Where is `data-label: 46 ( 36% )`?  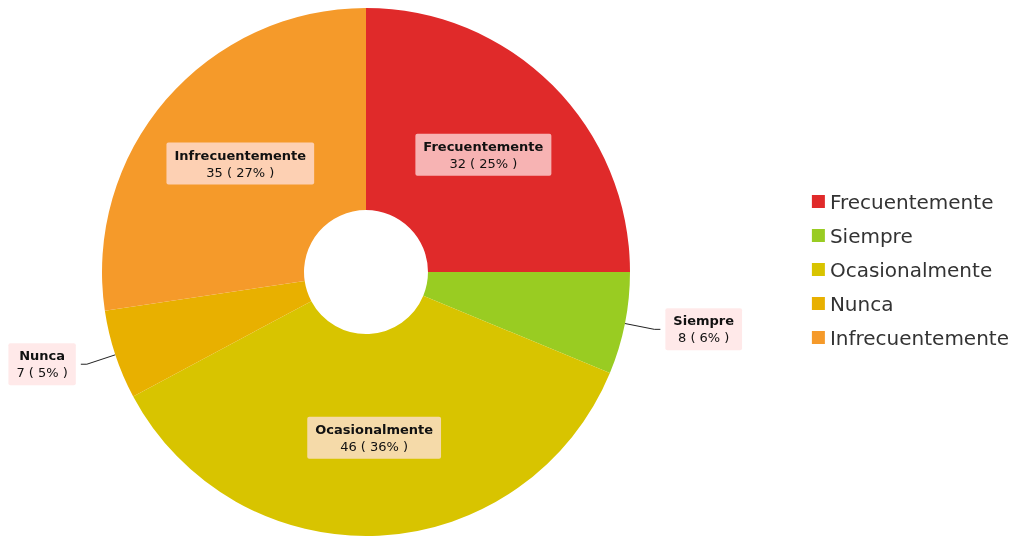 data-label: 46 ( 36% ) is located at coordinates (374, 446).